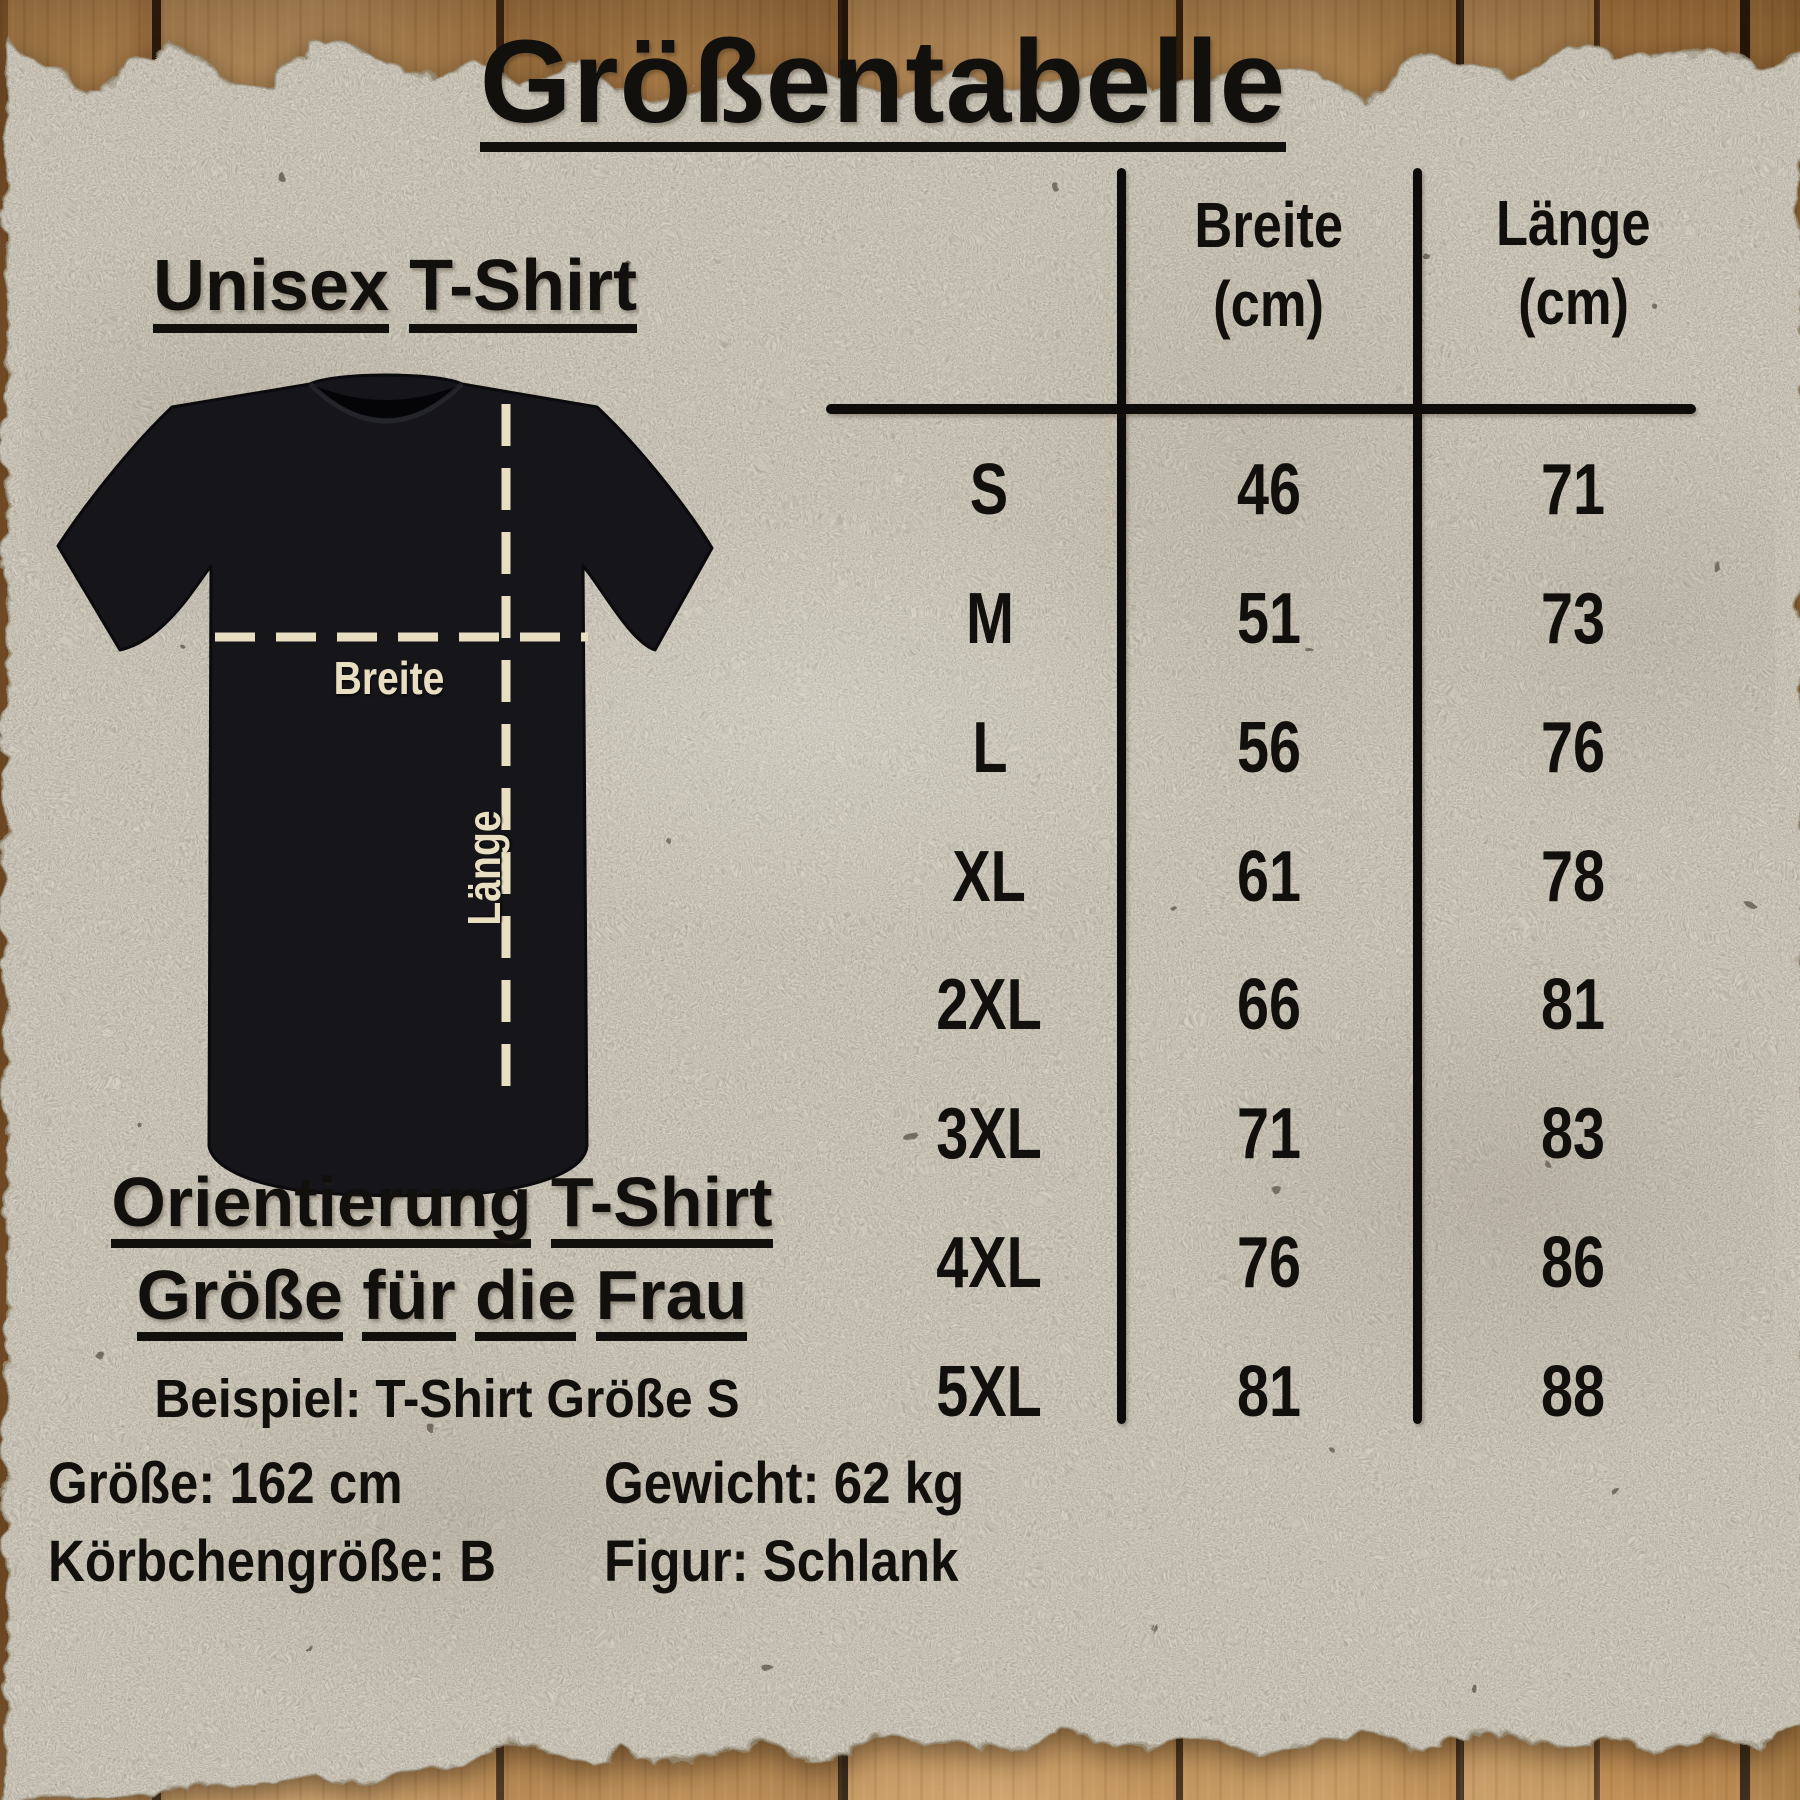 Image resolution: width=1800 pixels, height=1800 pixels. Describe the element at coordinates (1269, 225) in the screenshot. I see `column-header-breite-label: Breite` at that location.